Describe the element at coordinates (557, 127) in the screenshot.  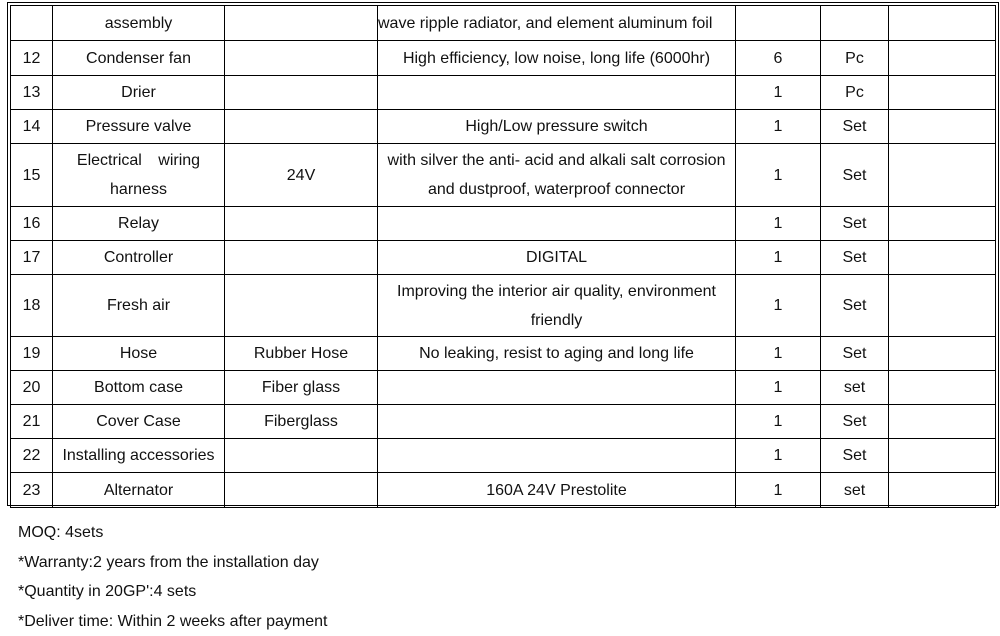
I see `cell-desc: High/Low pressure switch` at that location.